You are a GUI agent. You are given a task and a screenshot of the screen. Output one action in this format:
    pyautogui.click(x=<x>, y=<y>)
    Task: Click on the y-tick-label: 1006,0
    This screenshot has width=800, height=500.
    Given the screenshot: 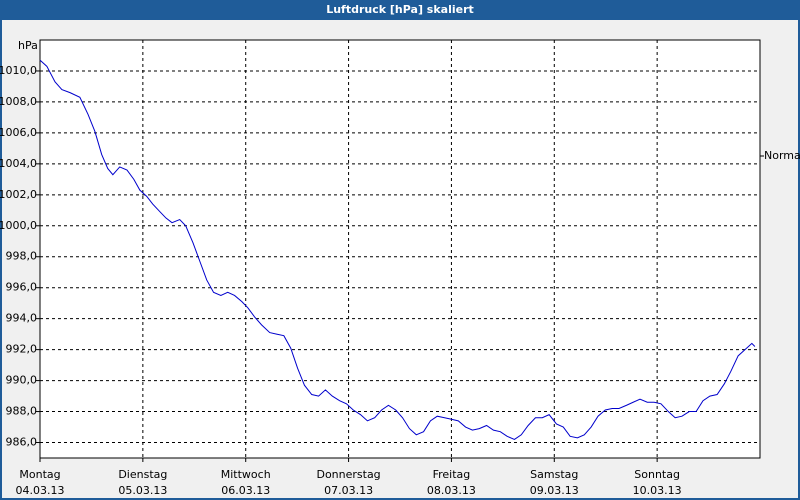 What is the action you would take?
    pyautogui.click(x=18, y=132)
    